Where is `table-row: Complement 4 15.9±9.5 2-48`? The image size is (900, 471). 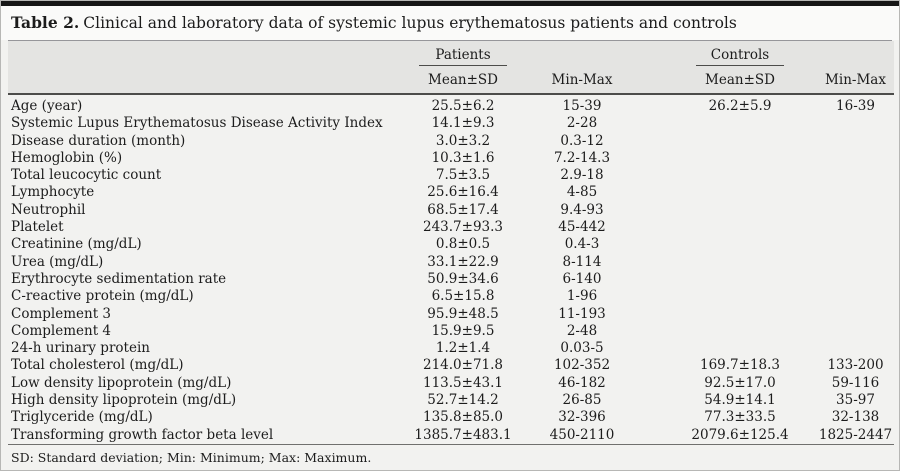
table-row: Complement 4 15.9±9.5 2-48 is located at coordinates (451, 331).